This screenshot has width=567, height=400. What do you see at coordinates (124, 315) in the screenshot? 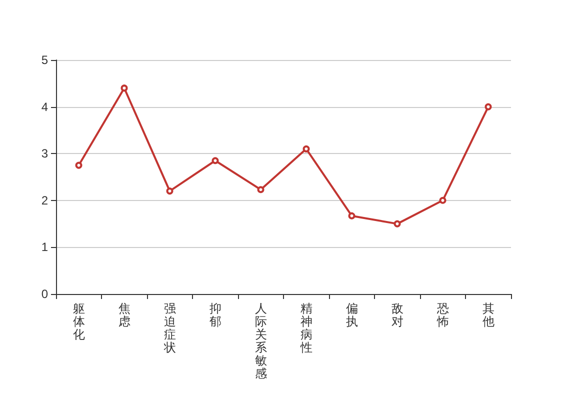
I see `x-tick-label: 焦虑` at bounding box center [124, 315].